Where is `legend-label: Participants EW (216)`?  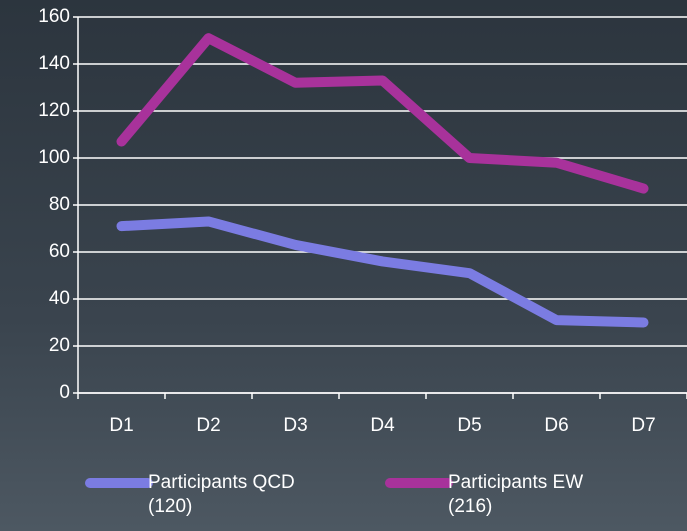
legend-label: Participants EW (216) is located at coordinates (516, 494).